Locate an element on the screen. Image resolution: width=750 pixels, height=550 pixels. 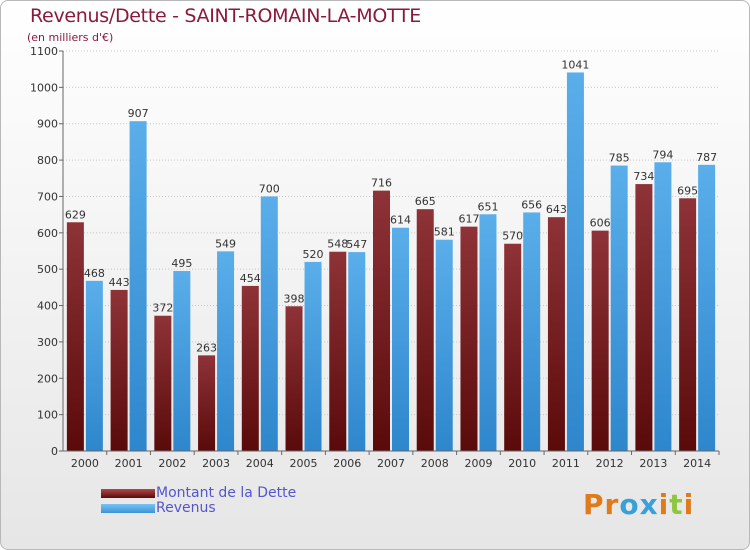
data-label-debt: 398 is located at coordinates (294, 298).